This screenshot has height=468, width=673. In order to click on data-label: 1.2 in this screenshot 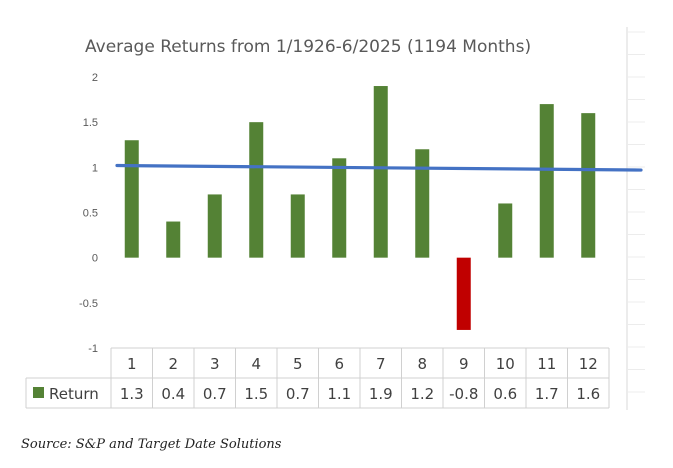, I will do `click(422, 394)`.